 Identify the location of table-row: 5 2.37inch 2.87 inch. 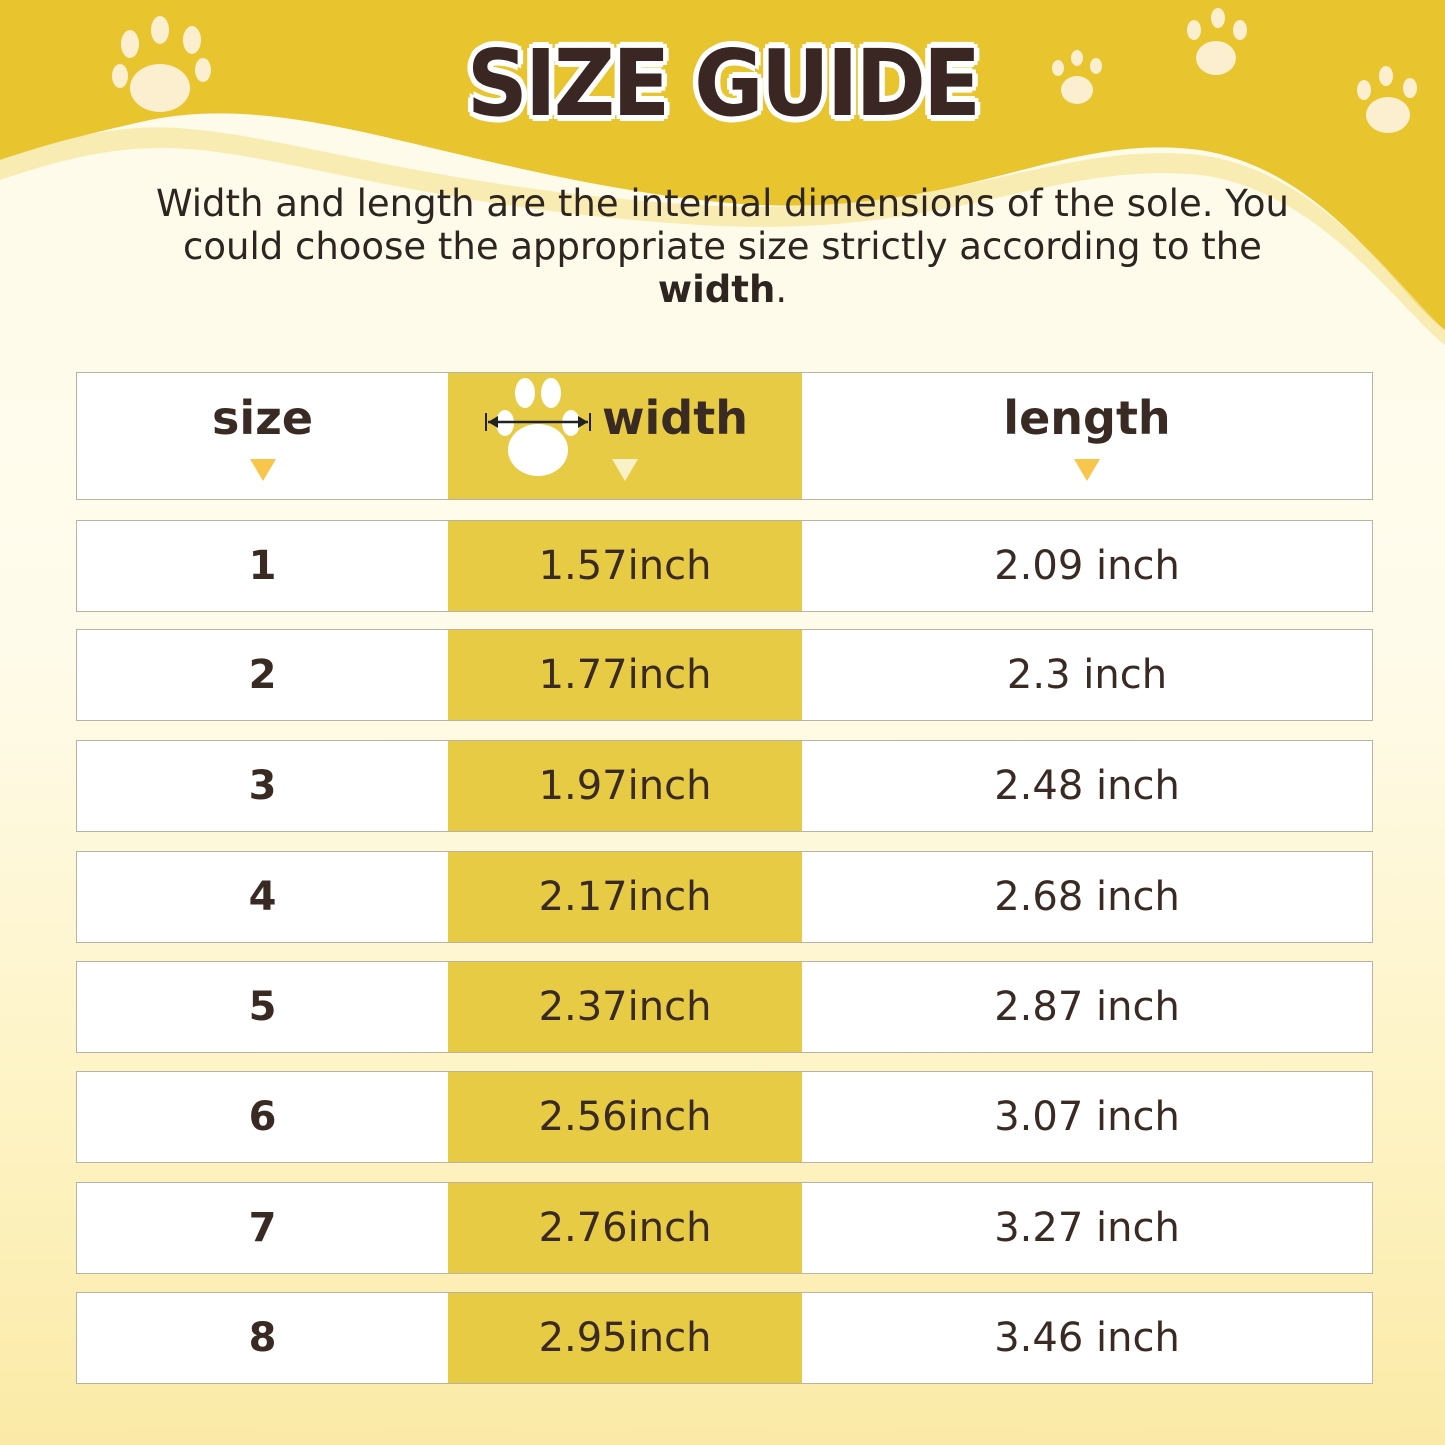
(724, 1007).